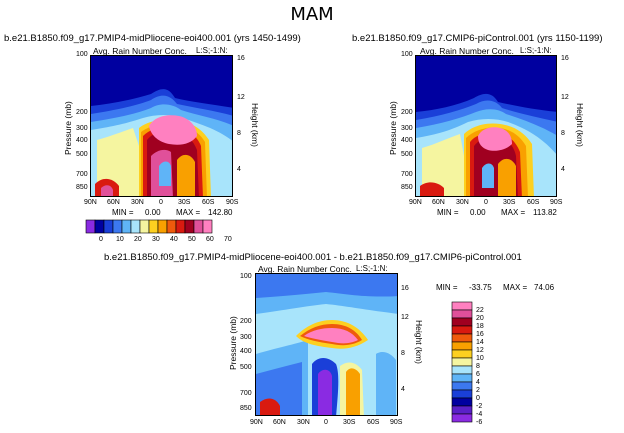 This screenshot has height=433, width=624. Describe the element at coordinates (407, 112) in the screenshot. I see `panel2-ytick: 200` at that location.